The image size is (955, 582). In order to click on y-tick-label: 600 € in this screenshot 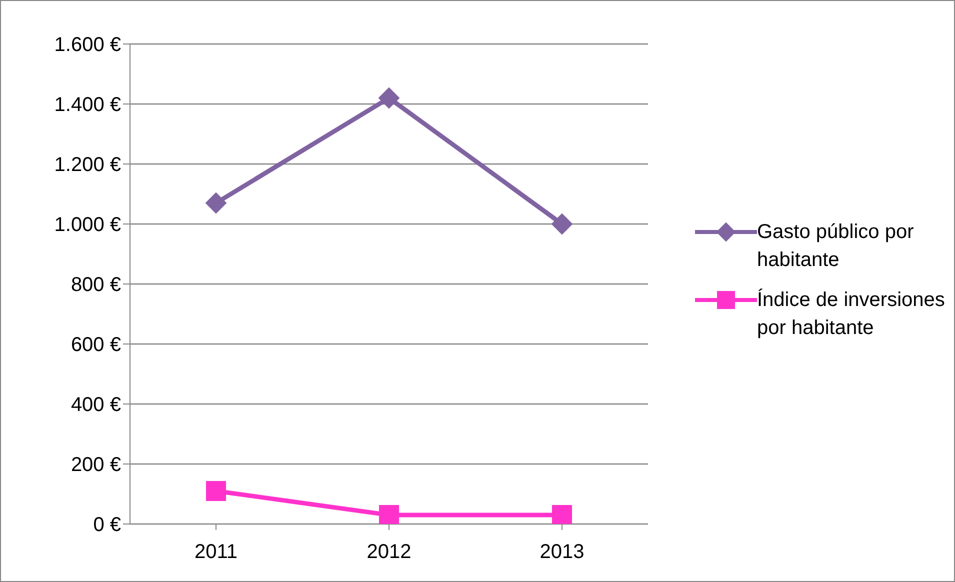, I will do `click(95, 345)`.